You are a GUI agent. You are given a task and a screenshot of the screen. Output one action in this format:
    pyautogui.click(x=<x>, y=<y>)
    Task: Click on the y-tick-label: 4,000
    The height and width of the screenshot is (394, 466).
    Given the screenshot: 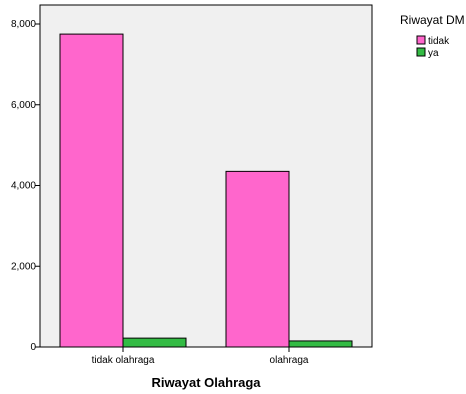 What is the action you would take?
    pyautogui.click(x=23, y=186)
    